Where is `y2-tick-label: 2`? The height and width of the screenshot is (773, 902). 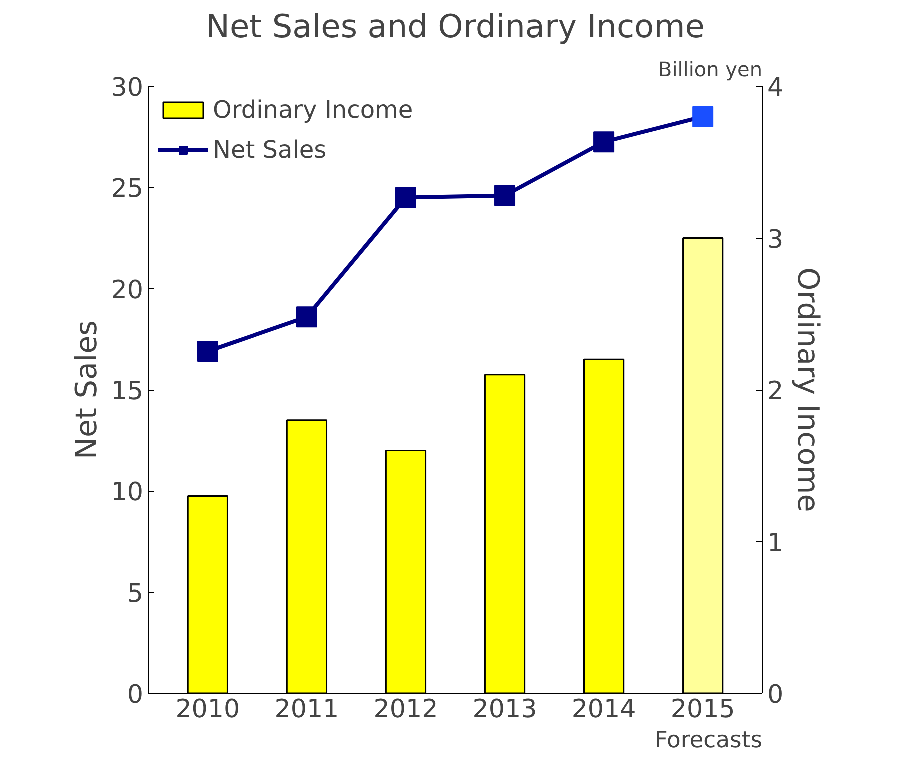
y2-tick-label: 2 is located at coordinates (776, 391).